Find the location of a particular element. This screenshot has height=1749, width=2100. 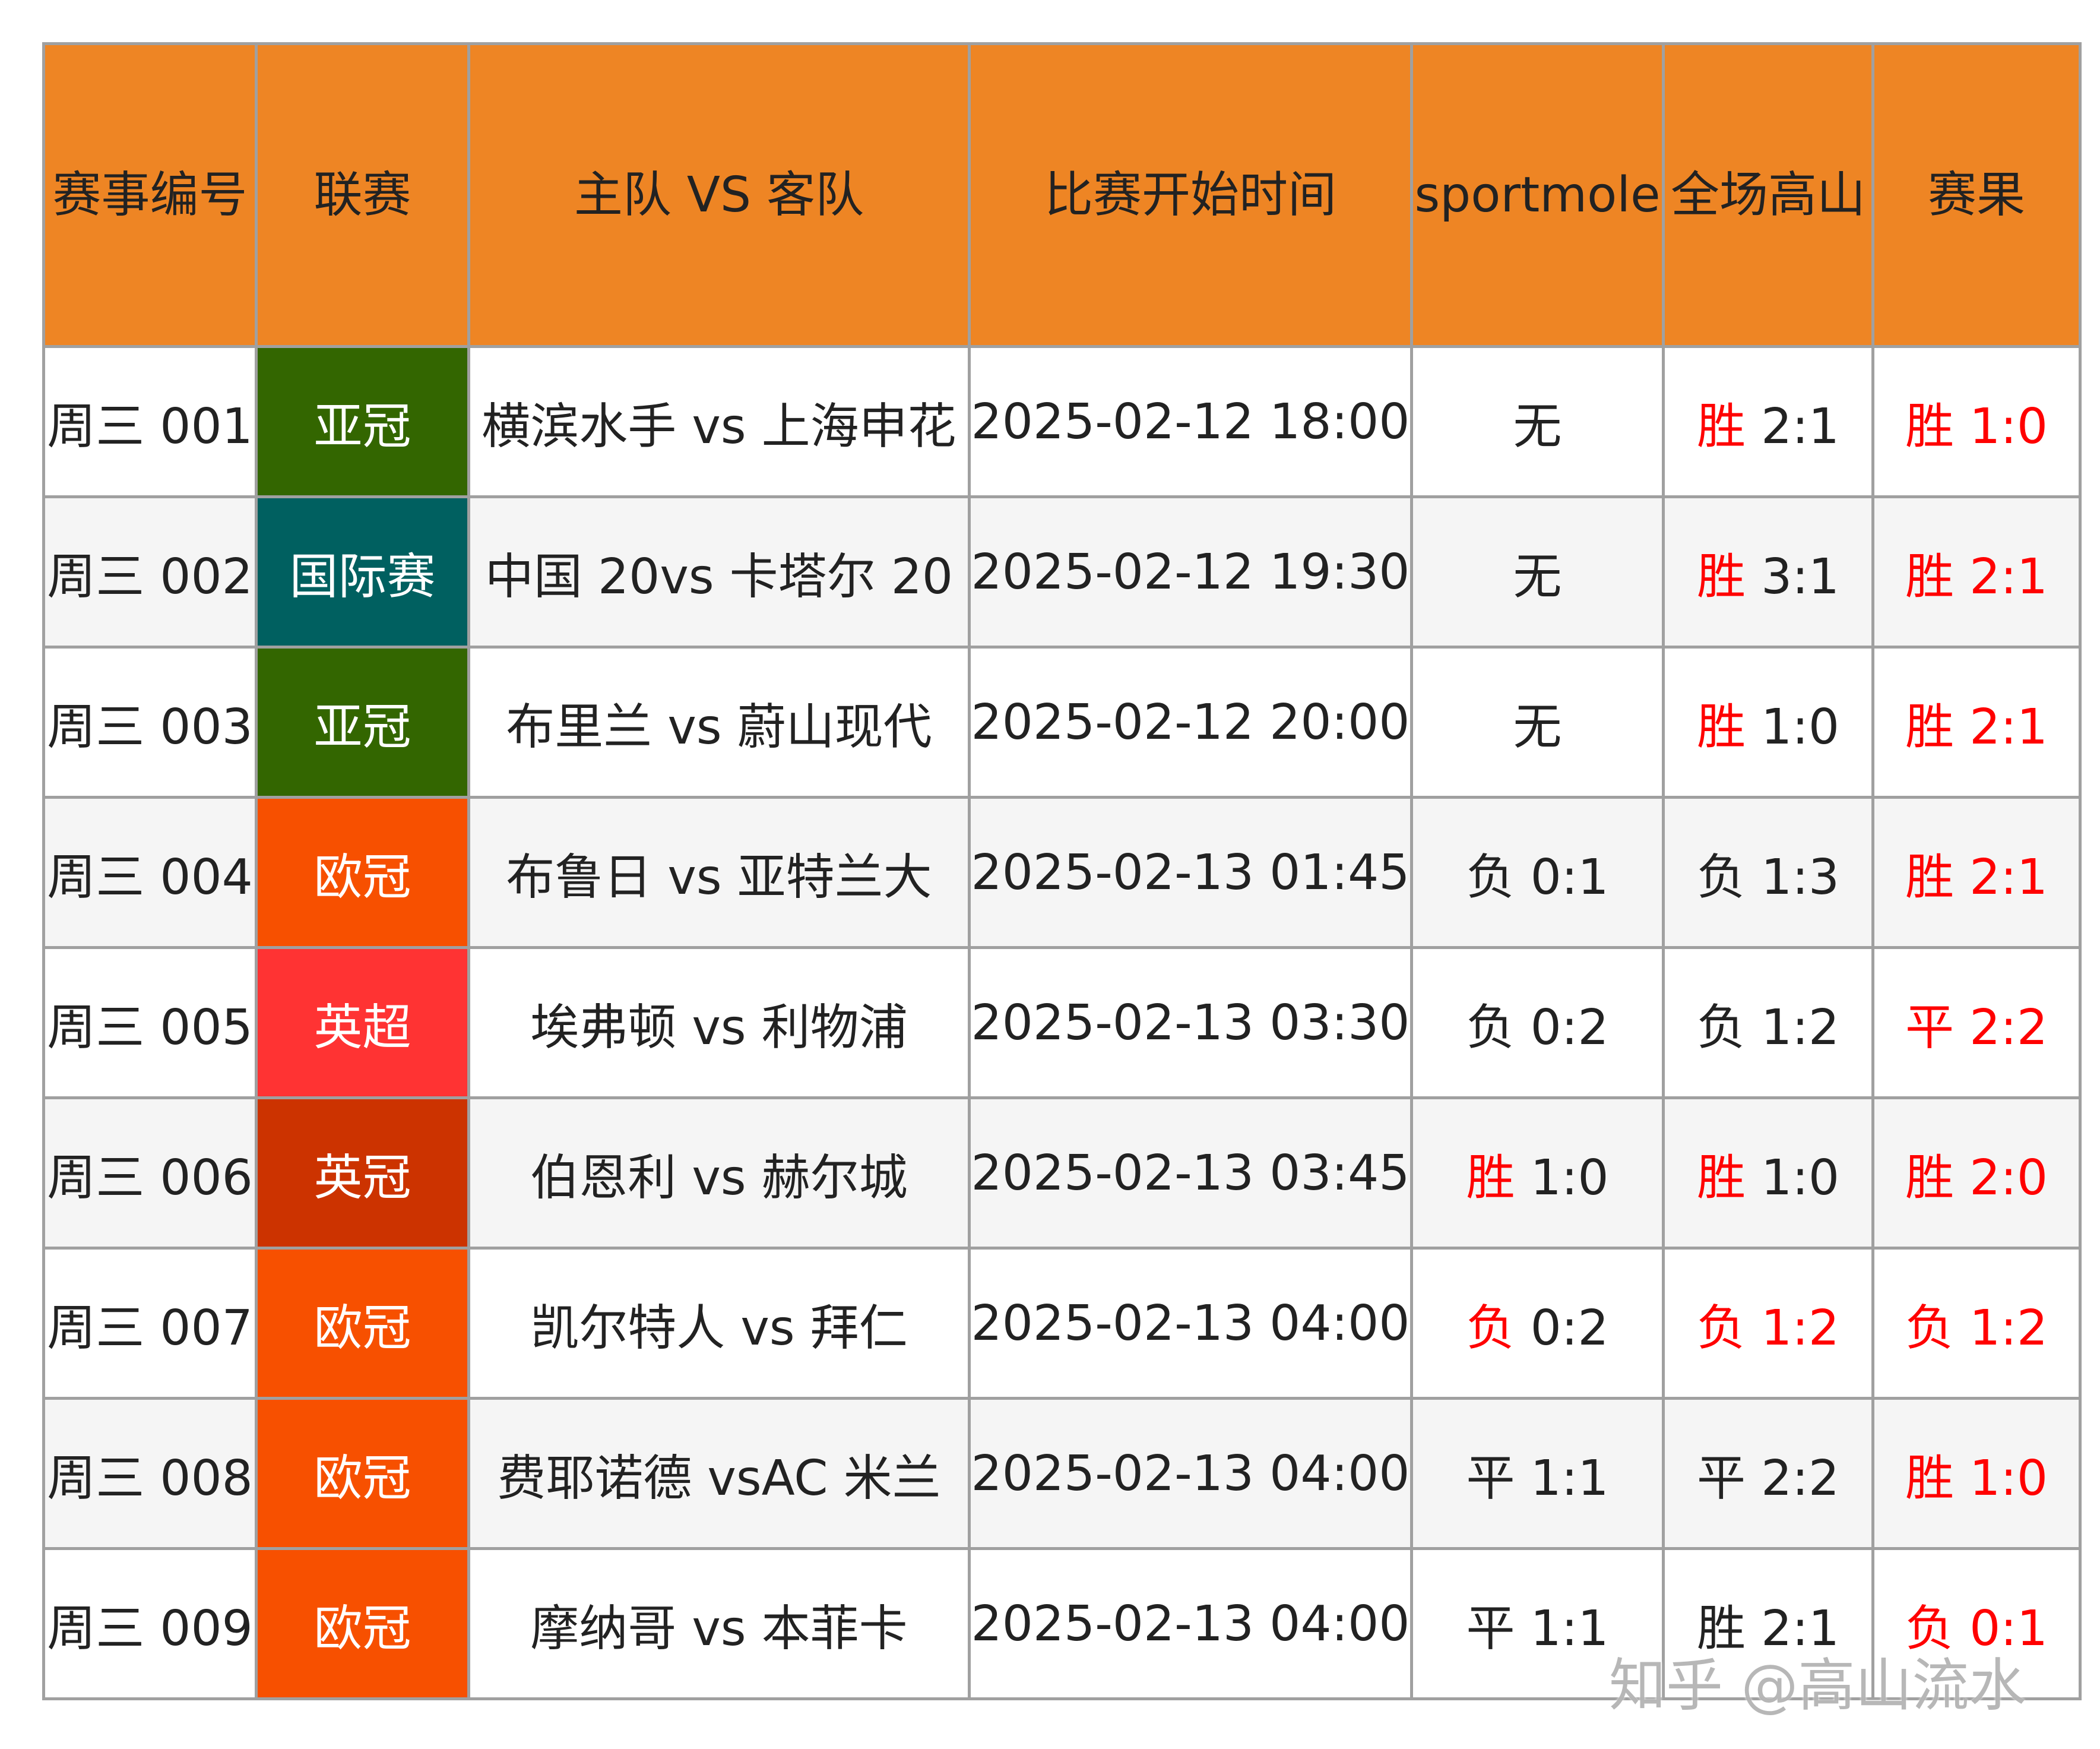

match-id-cell: 周三 004 is located at coordinates (150, 872).